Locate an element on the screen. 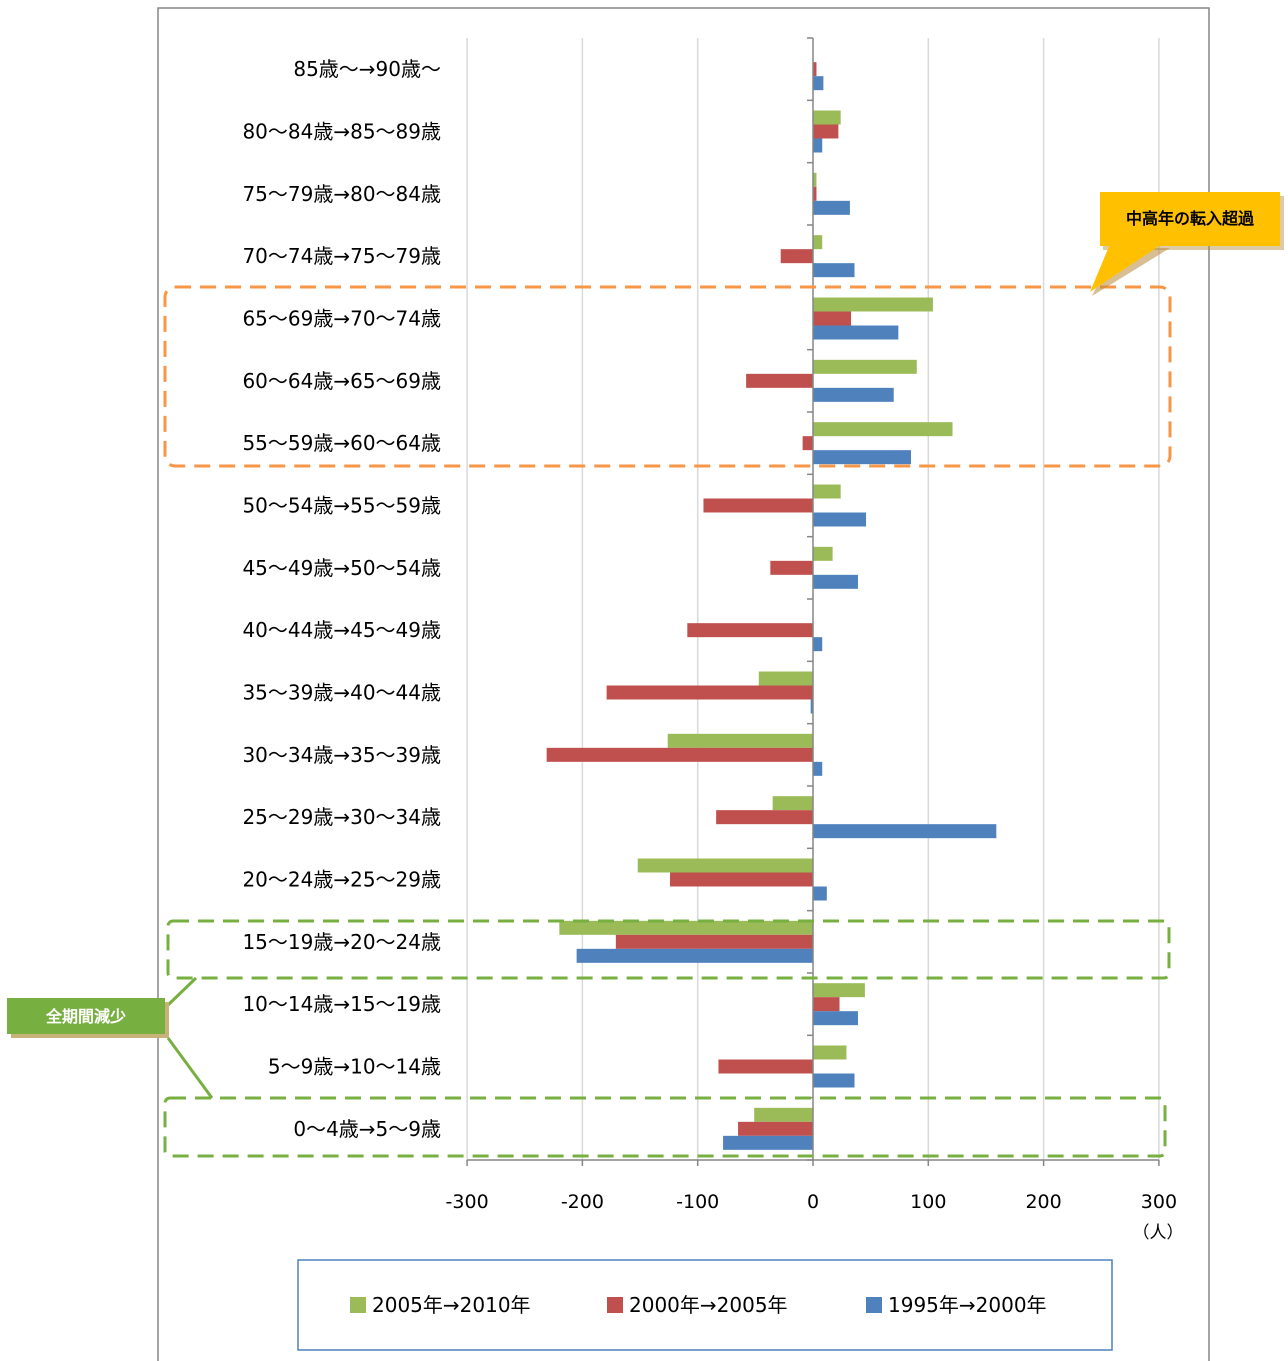 This screenshot has height=1361, width=1288. legend: 2005年→2010年 2000年→2005年 1995年→2000年 is located at coordinates (705, 1305).